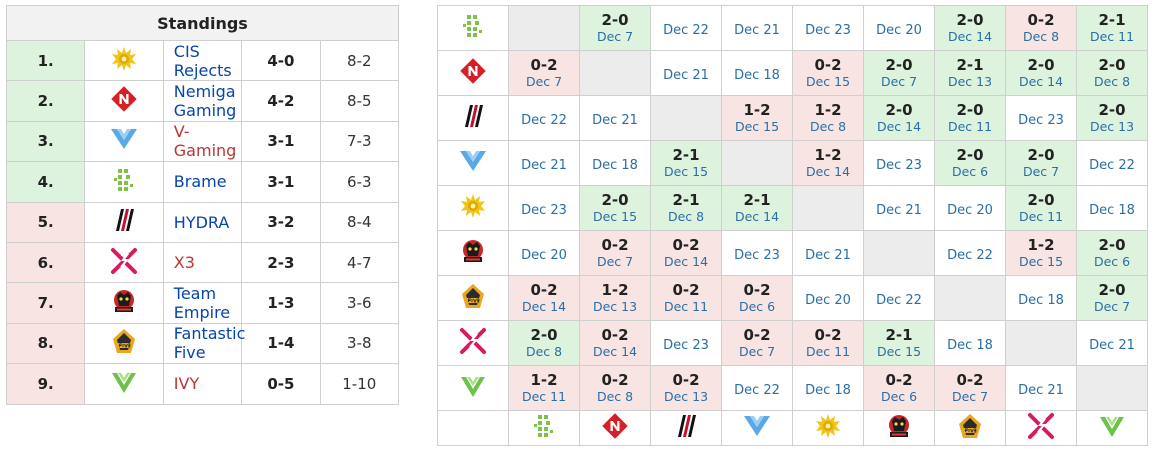 Image resolution: width=1155 pixels, height=449 pixels. I want to click on match-win-cell: 2-0 Dec 8, so click(544, 343).